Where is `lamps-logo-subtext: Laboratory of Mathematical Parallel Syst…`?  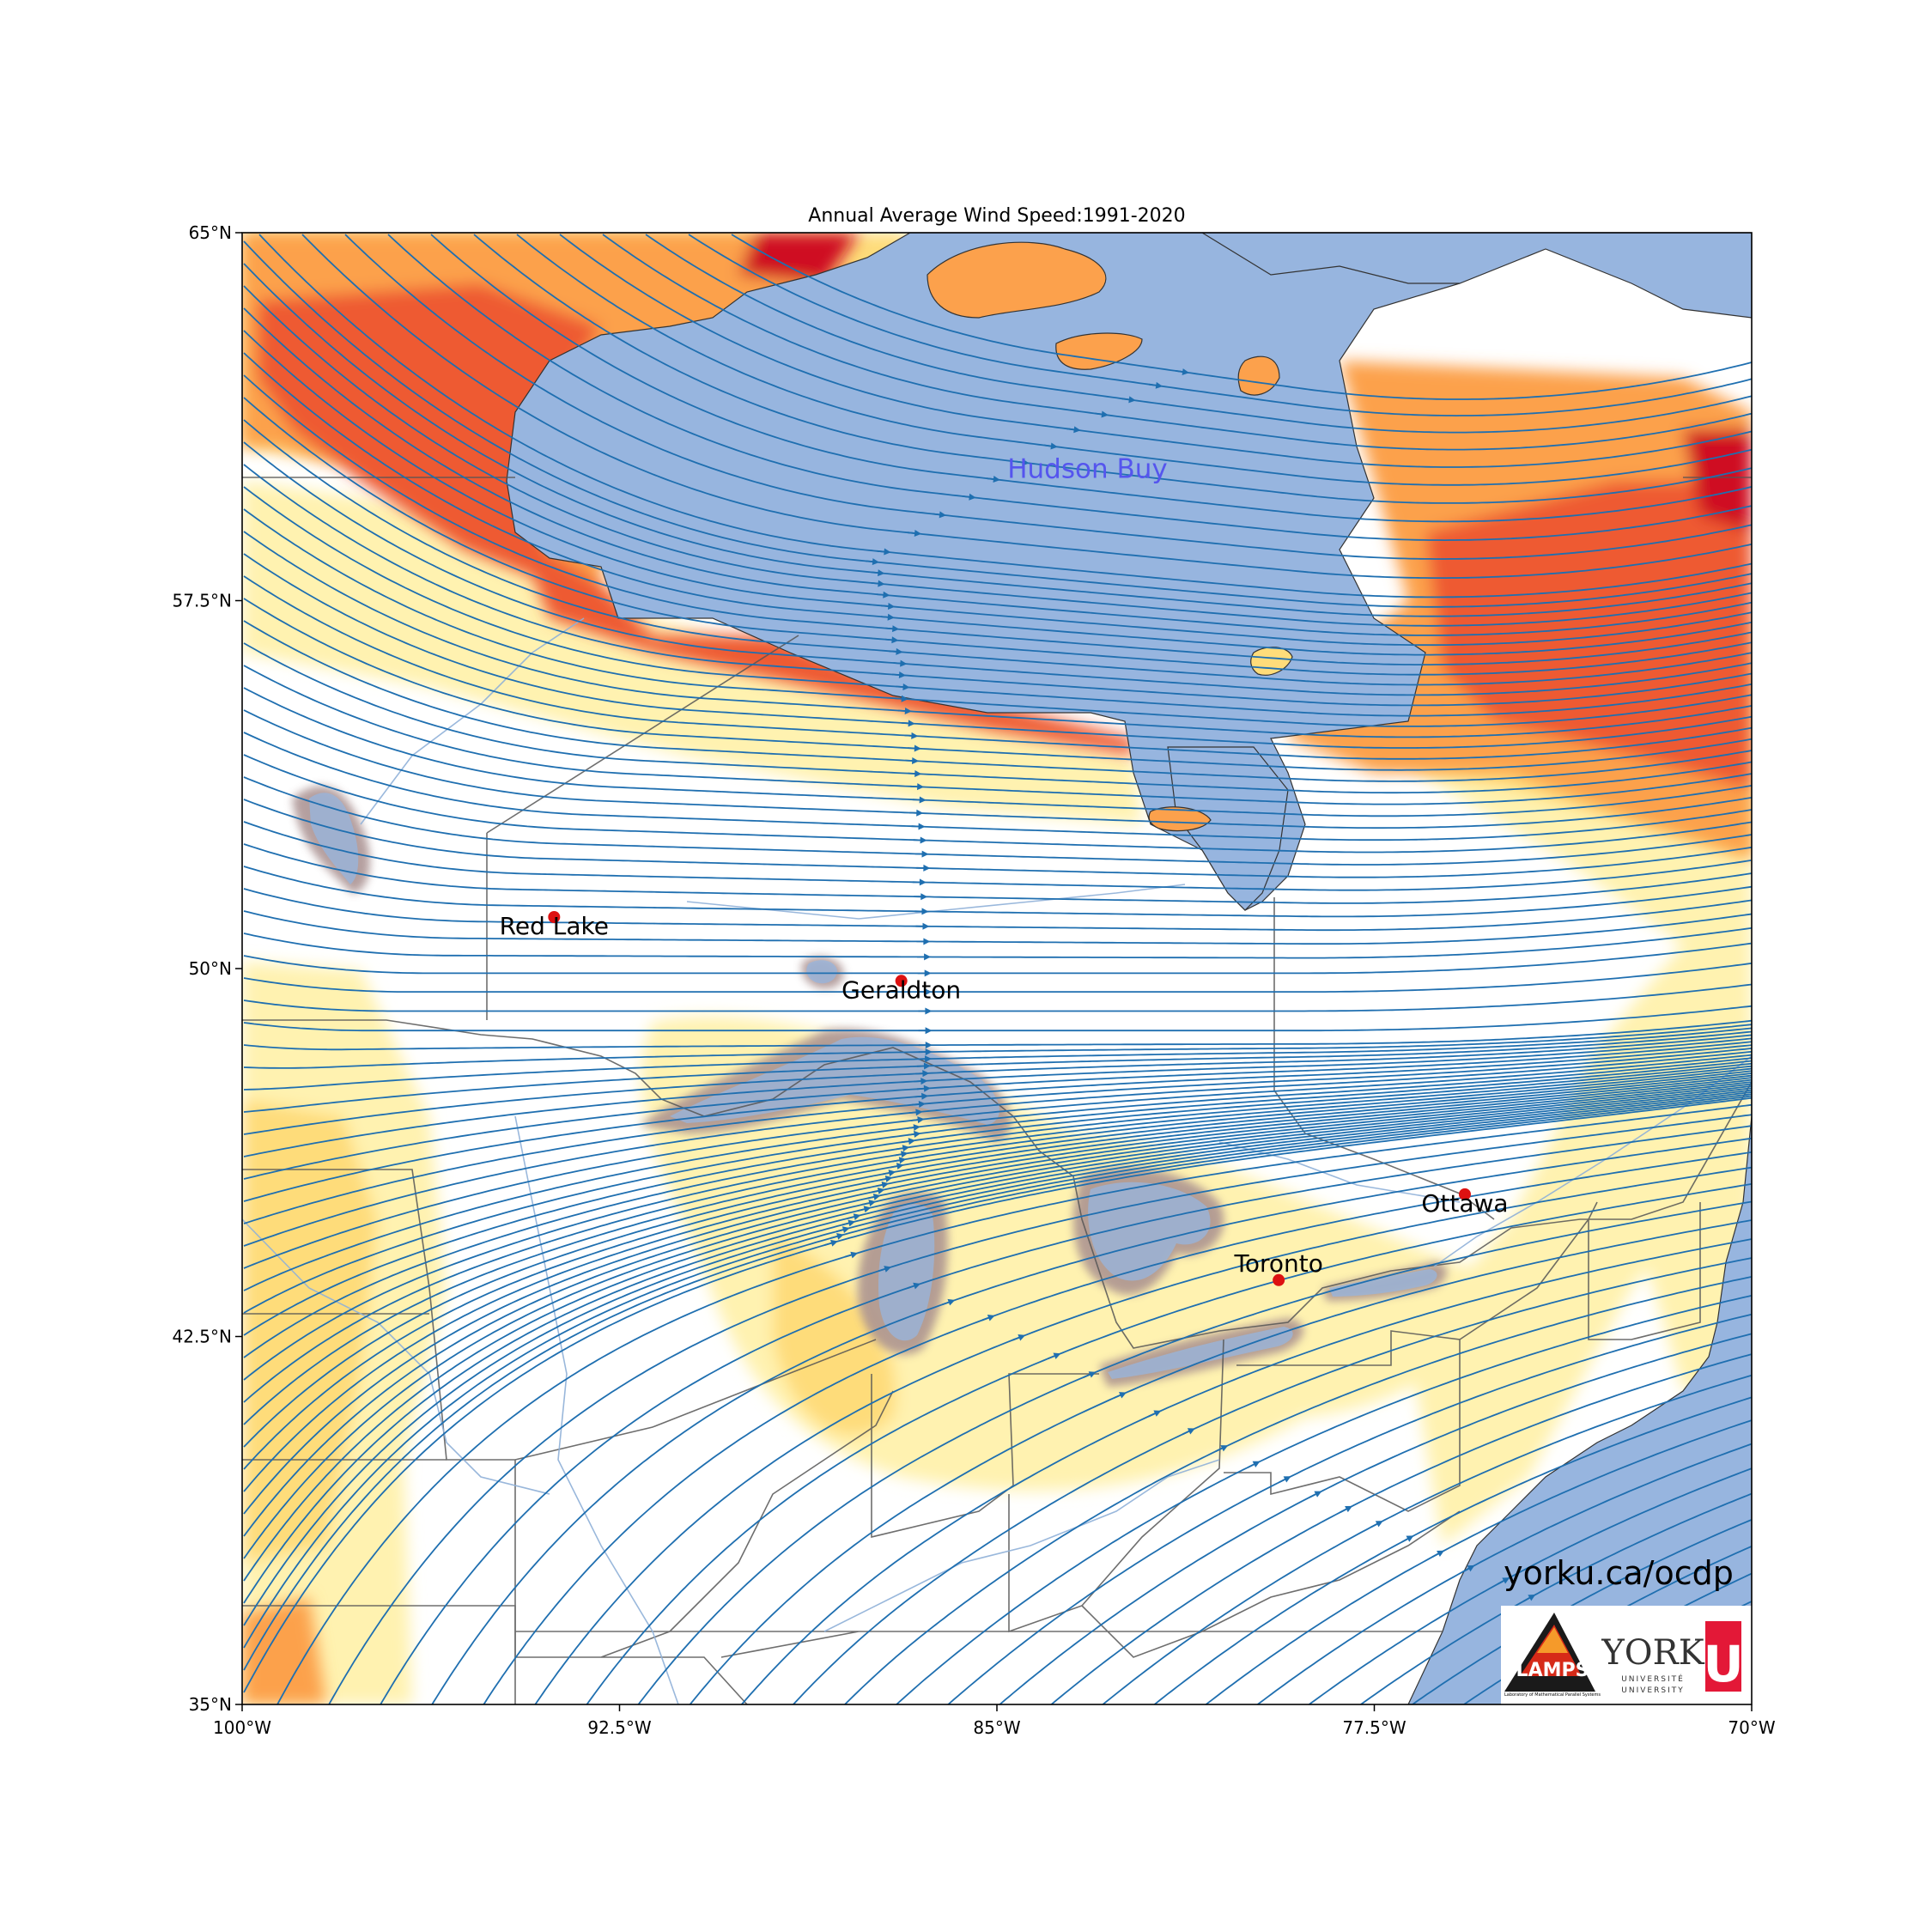 lamps-logo-subtext: Laboratory of Mathematical Parallel Syst… is located at coordinates (1553, 1695).